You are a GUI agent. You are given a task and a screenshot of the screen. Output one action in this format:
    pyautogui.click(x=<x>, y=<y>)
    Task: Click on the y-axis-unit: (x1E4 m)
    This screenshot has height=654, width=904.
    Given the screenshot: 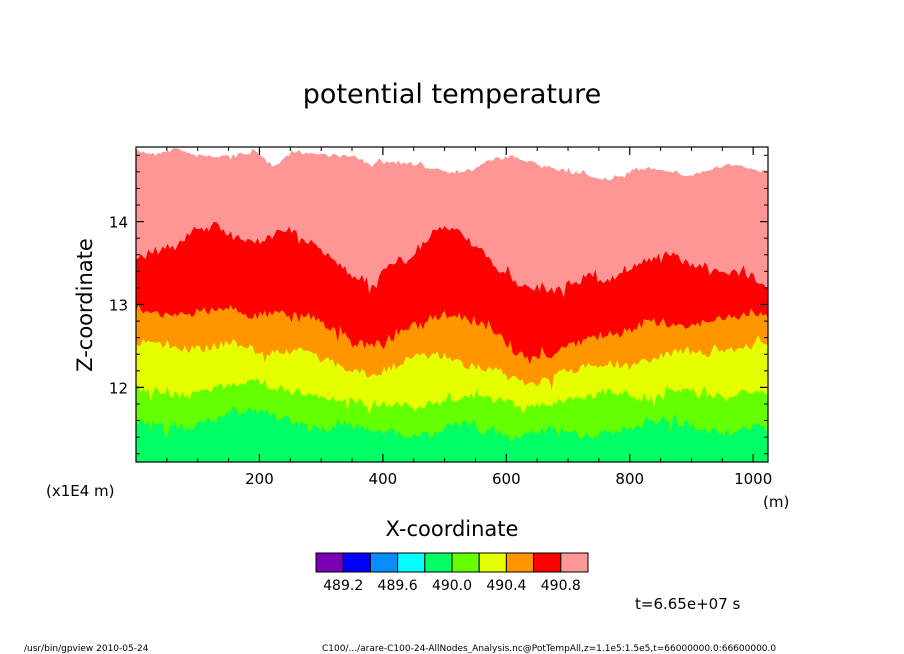 What is the action you would take?
    pyautogui.click(x=80, y=491)
    